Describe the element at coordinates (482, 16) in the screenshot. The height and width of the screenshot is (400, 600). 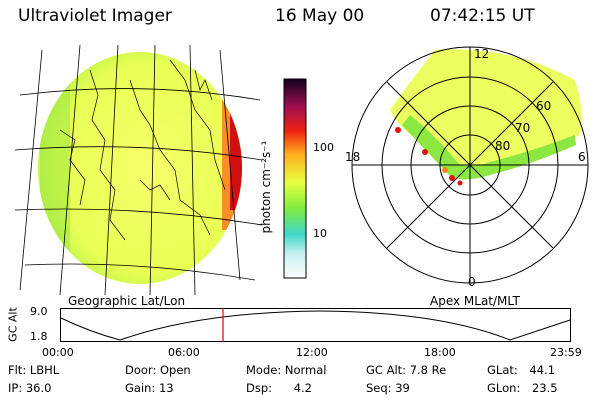
I see `time-label: 07:42:15 UT` at that location.